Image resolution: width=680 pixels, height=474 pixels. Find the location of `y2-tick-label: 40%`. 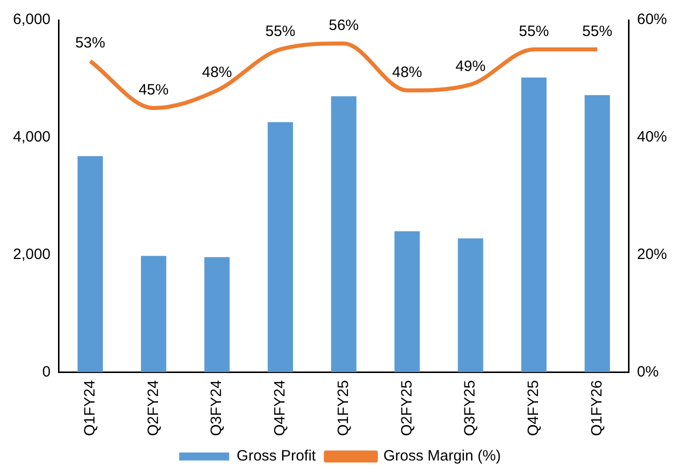

y2-tick-label: 40% is located at coordinates (652, 137).